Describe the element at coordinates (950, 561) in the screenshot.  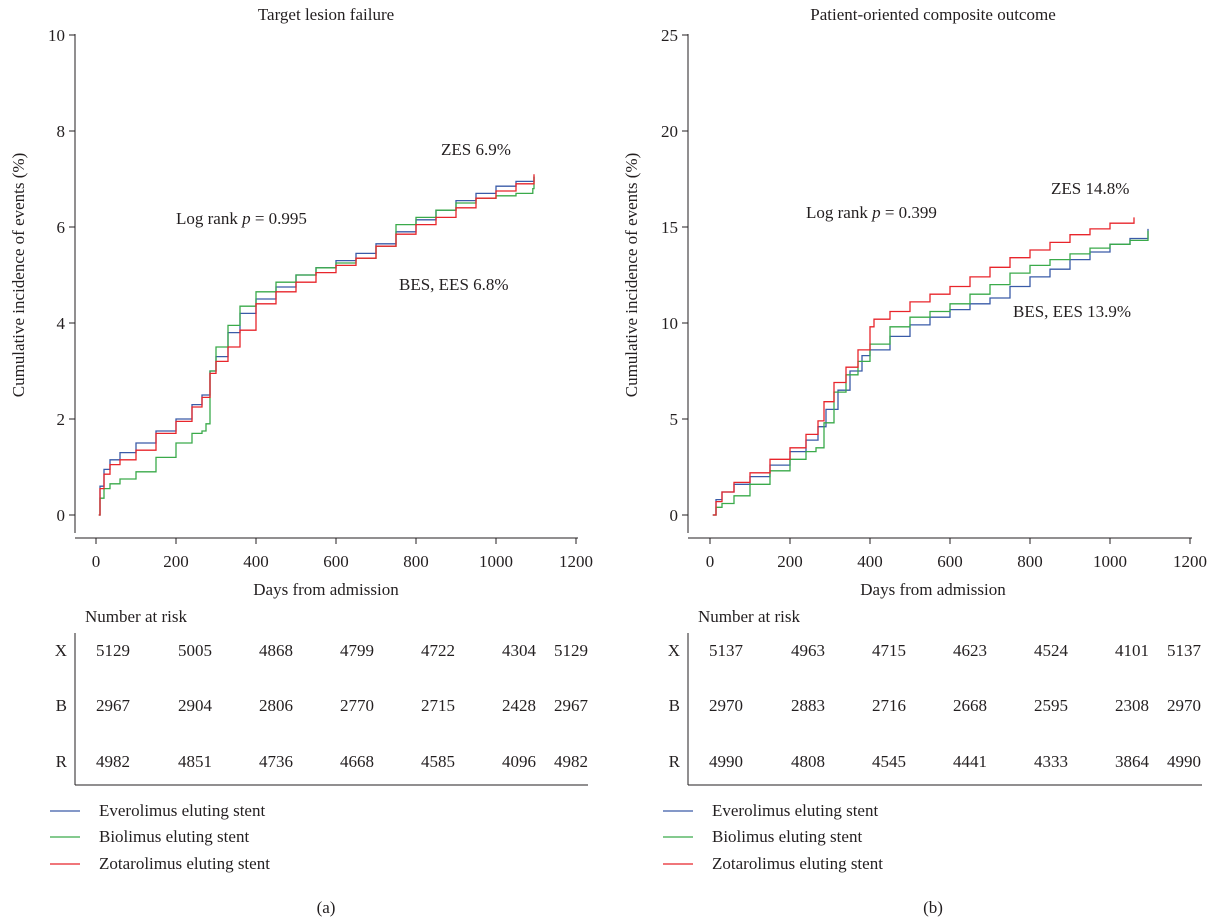
I see `x-tick-label: 600` at that location.